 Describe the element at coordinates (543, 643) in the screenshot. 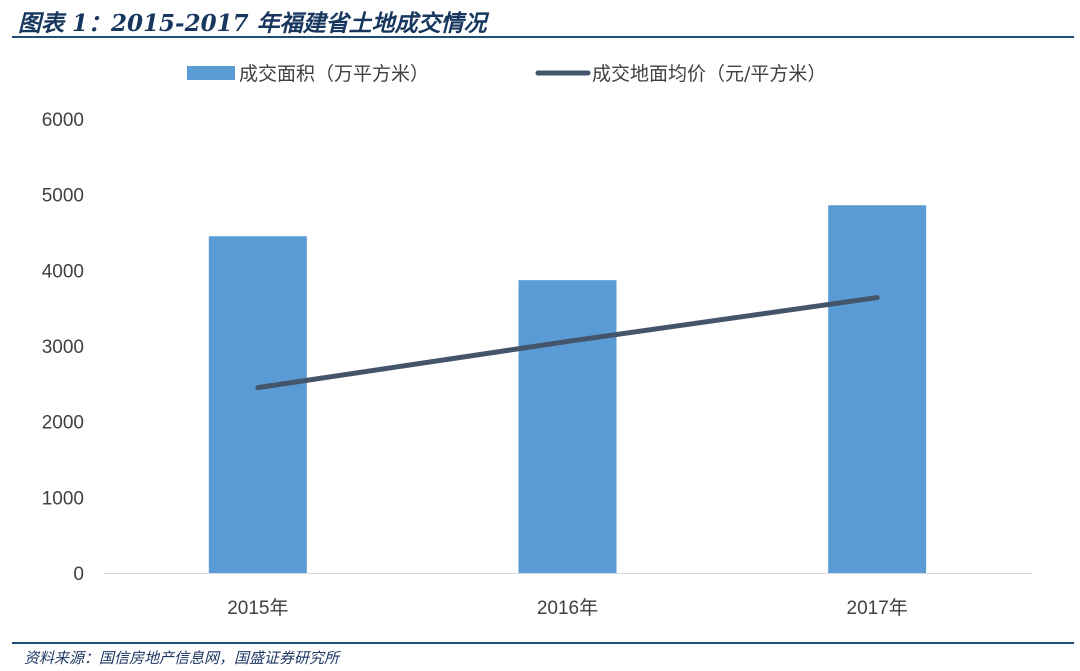

I see `source-rule` at that location.